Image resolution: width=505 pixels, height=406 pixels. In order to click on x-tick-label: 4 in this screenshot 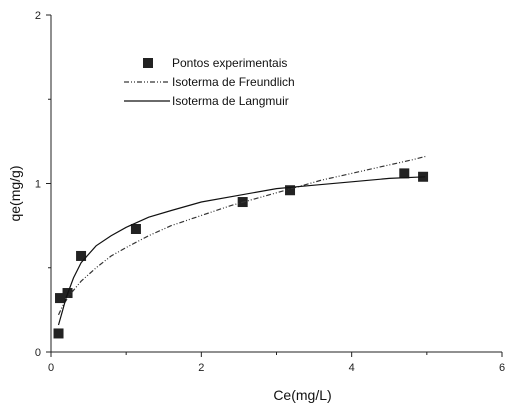, I will do `click(352, 368)`.